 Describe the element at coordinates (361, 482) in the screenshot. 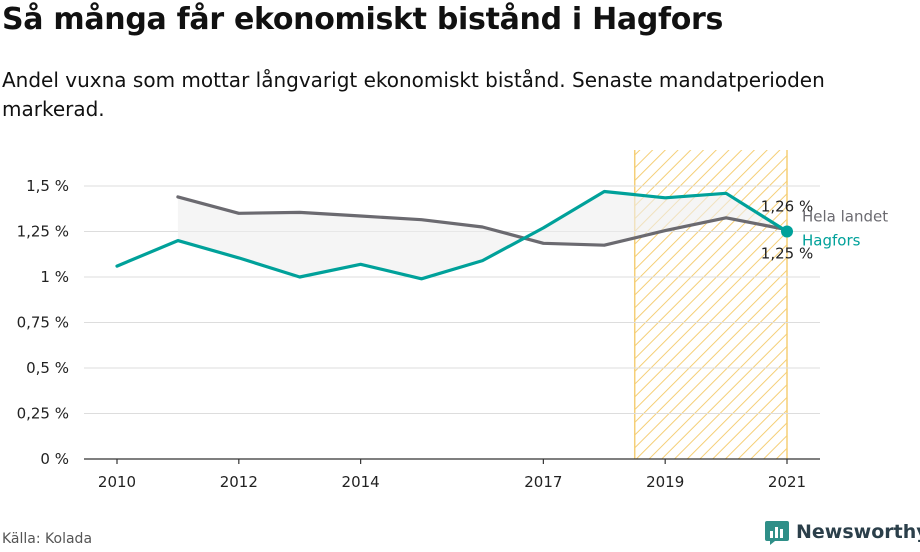

I see `x-tick-label: 2014` at that location.